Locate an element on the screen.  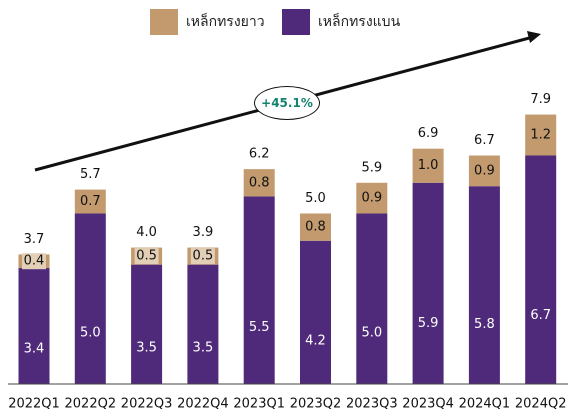
x-tick-label: 2023Q4 is located at coordinates (428, 404).